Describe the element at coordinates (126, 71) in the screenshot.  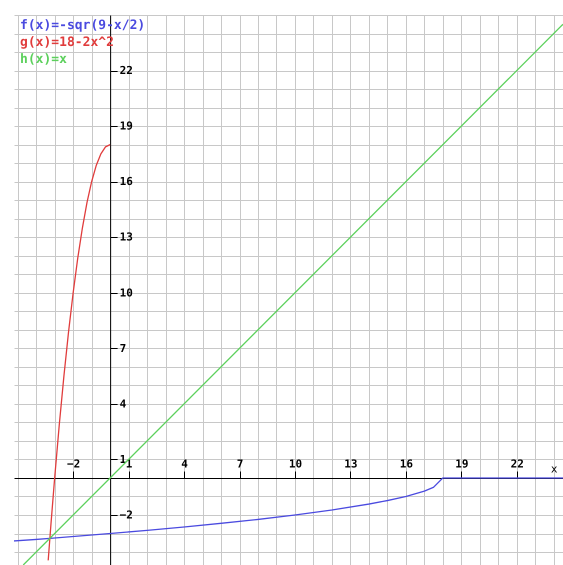
I see `y-tick-label: 22` at that location.